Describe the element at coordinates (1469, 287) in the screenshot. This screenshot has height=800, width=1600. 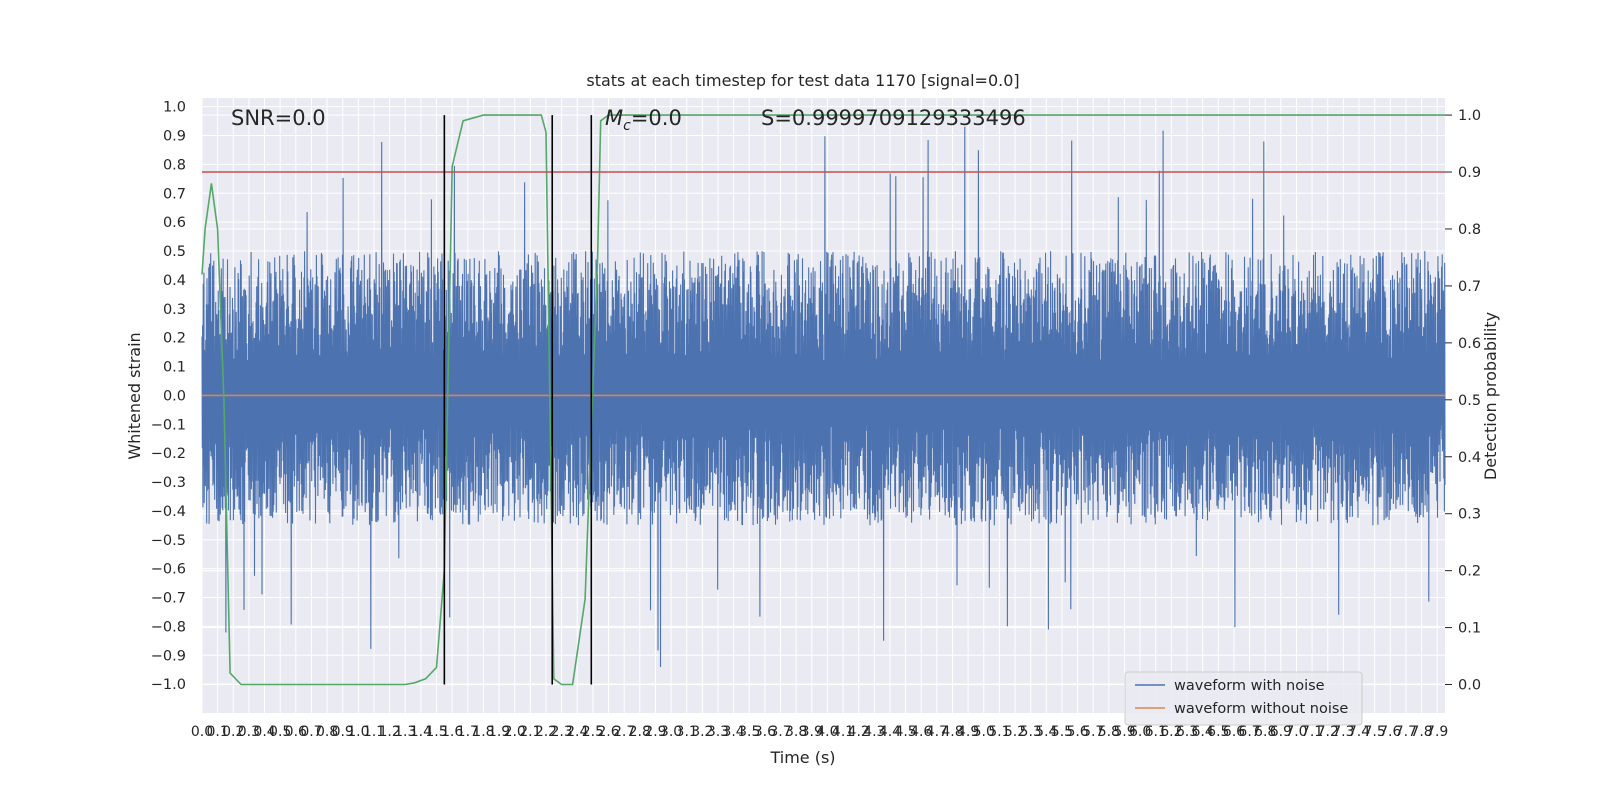
I see `y2-tick-label: 0.7` at that location.